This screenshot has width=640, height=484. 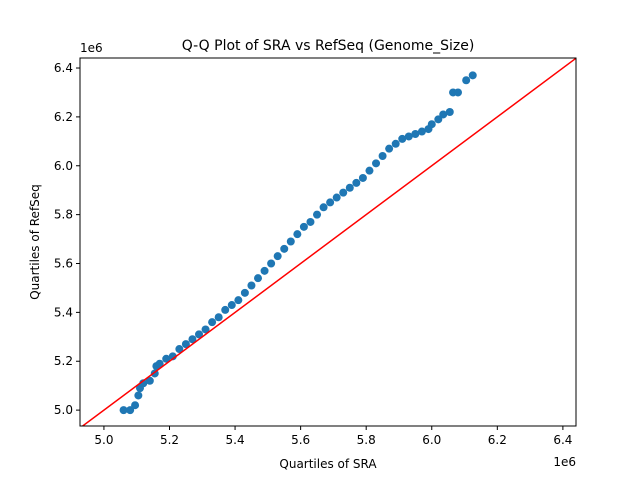 I want to click on y-tick-label: 5.6, so click(x=63, y=264).